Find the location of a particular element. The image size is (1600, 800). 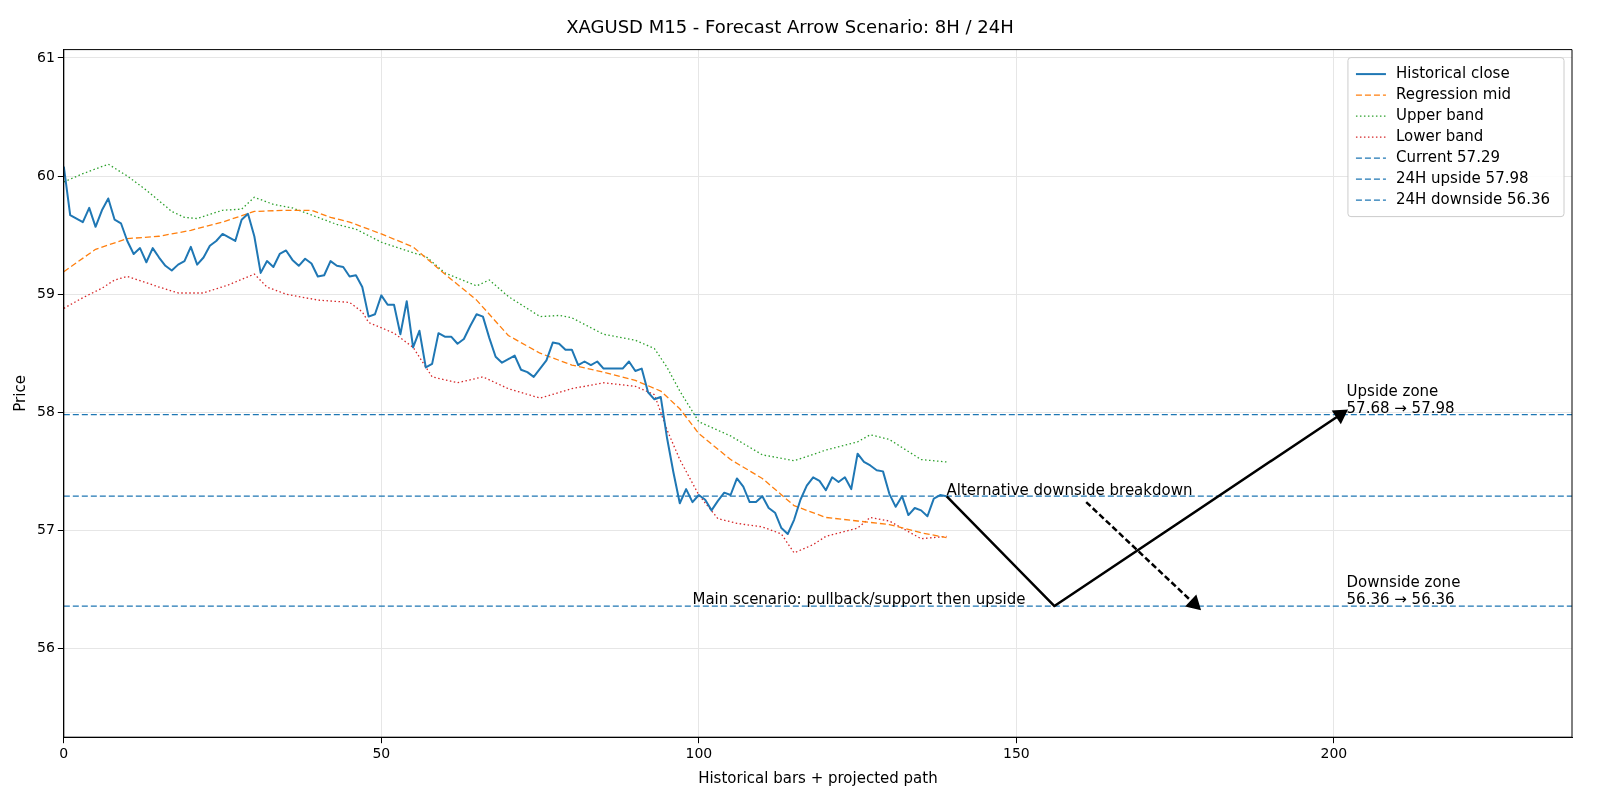

legend-label: Current 57.29 is located at coordinates (1448, 156).